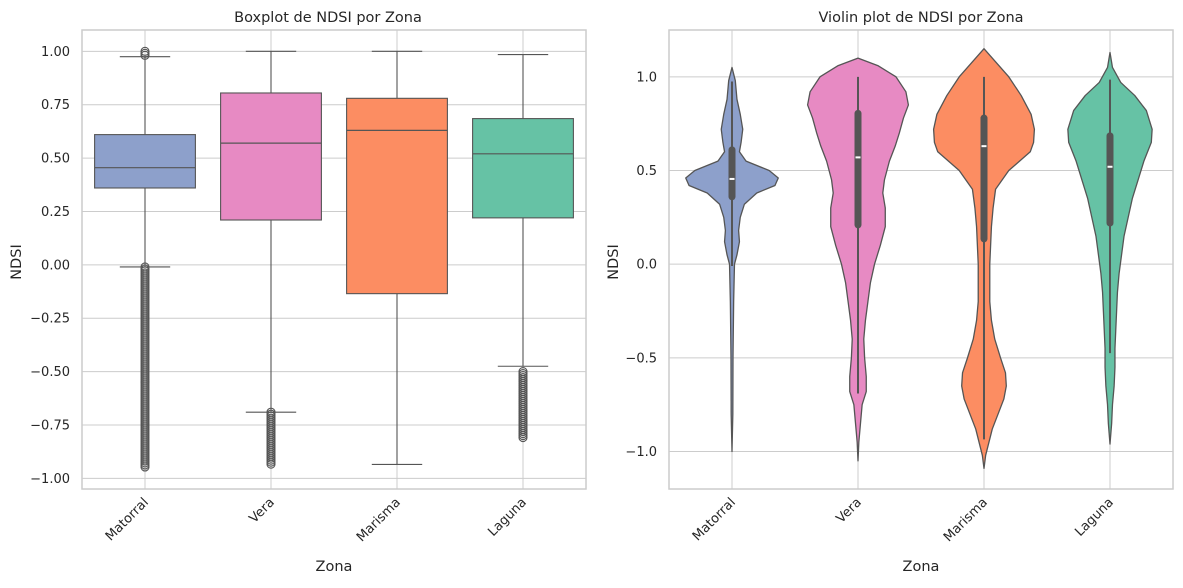 This screenshot has height=588, width=1183. I want to click on boxplot-xlabel: Zona, so click(334, 567).